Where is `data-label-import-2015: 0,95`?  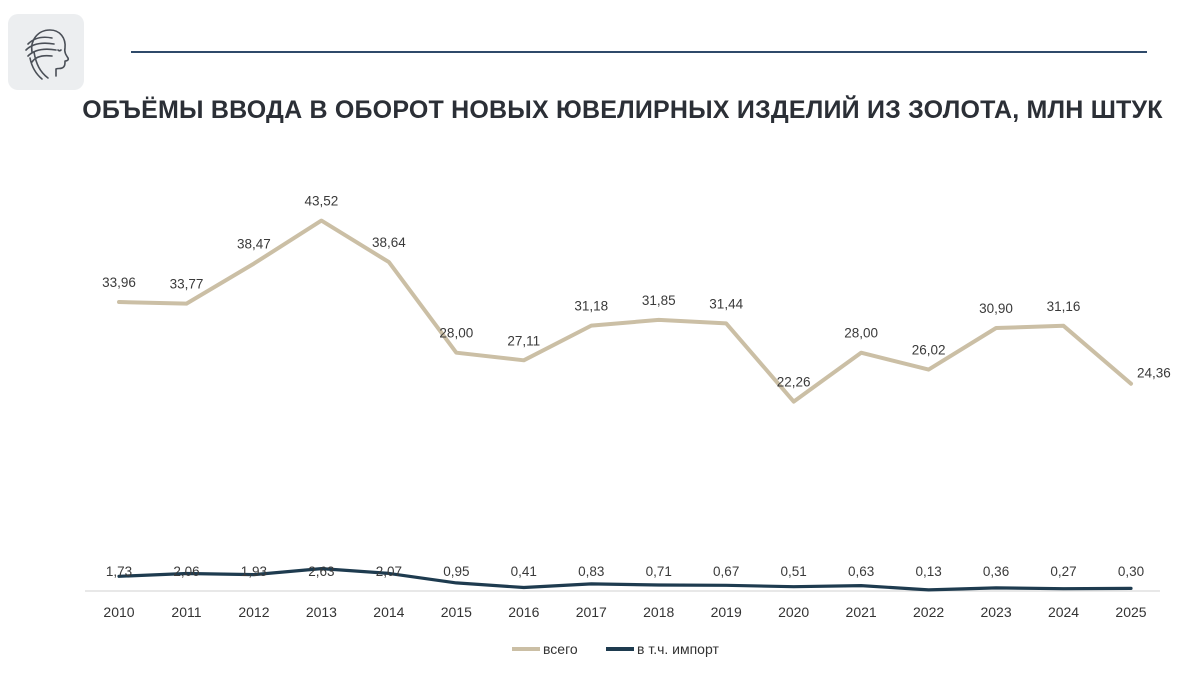 data-label-import-2015: 0,95 is located at coordinates (456, 571).